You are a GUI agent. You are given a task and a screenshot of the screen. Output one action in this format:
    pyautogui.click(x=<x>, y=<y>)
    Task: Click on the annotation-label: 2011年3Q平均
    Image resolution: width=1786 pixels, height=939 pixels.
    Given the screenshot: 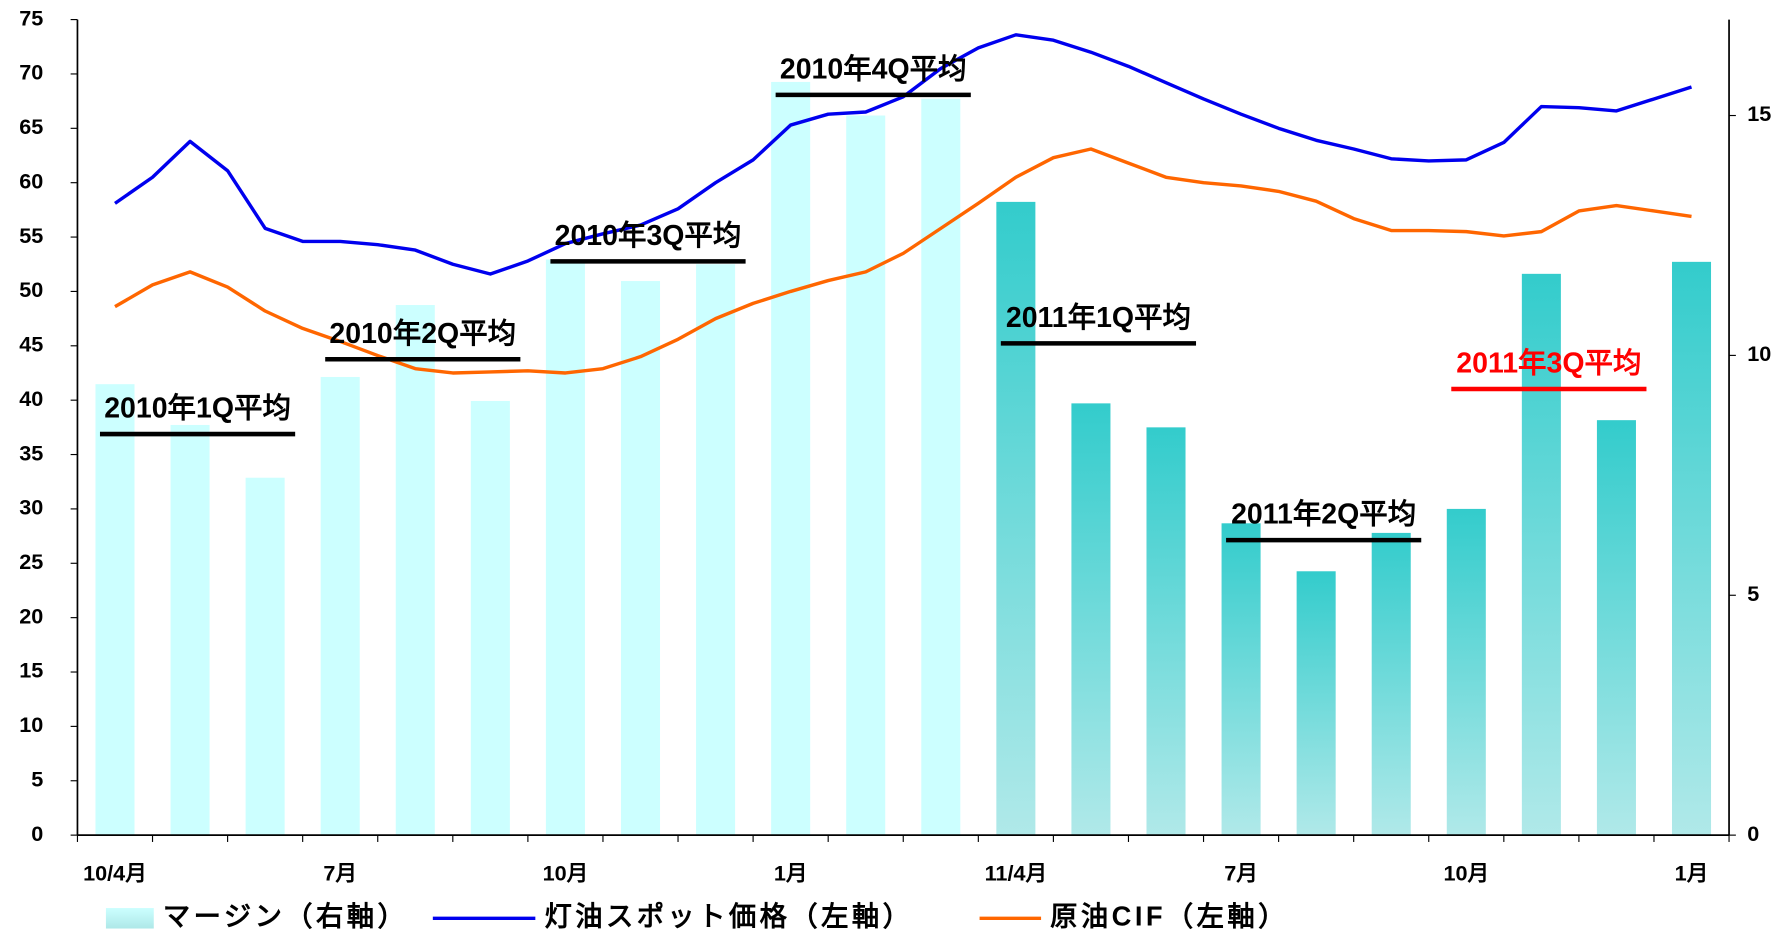 What is the action you would take?
    pyautogui.click(x=1548, y=363)
    